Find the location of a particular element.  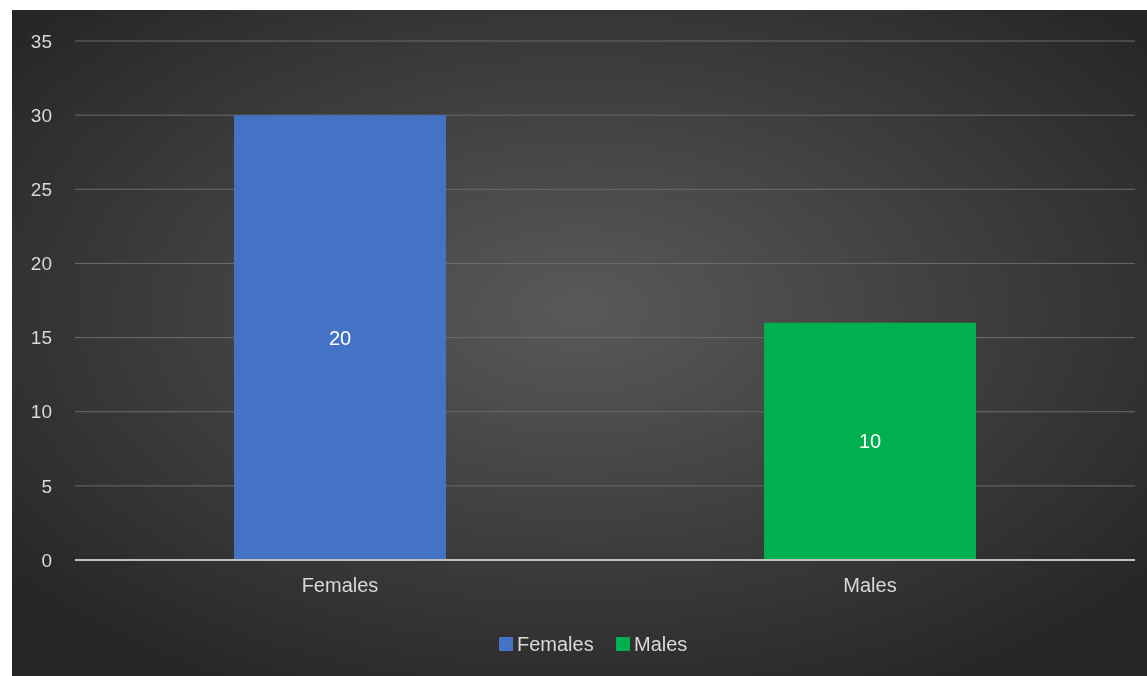

y-tick-label: 10 is located at coordinates (41, 412).